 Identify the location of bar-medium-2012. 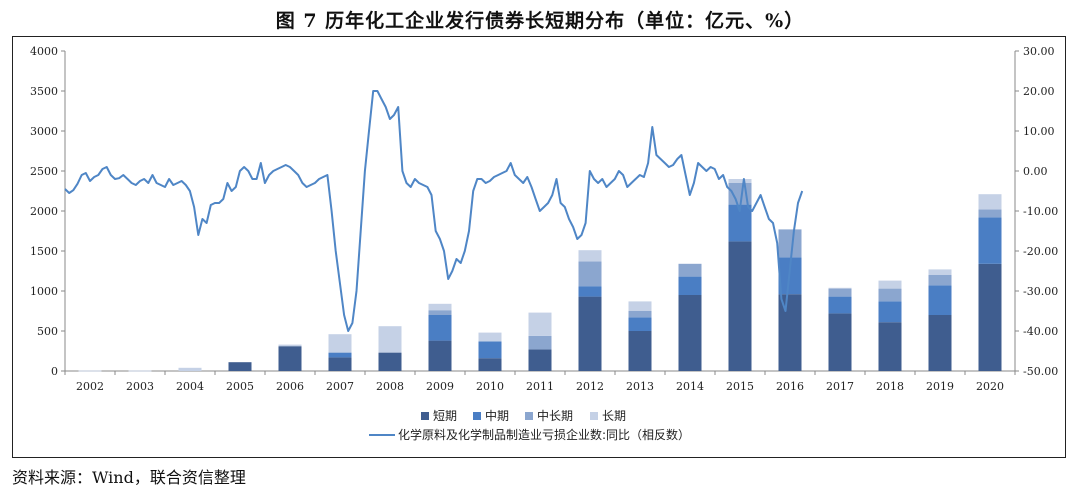
(590, 291).